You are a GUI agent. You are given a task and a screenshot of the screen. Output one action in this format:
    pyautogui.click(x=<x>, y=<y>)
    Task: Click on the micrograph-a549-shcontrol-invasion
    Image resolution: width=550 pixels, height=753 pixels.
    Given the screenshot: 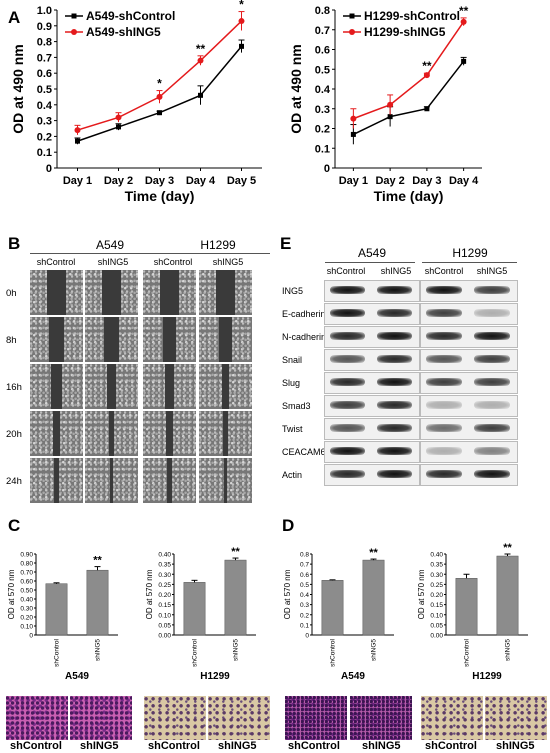 What is the action you would take?
    pyautogui.click(x=316, y=718)
    